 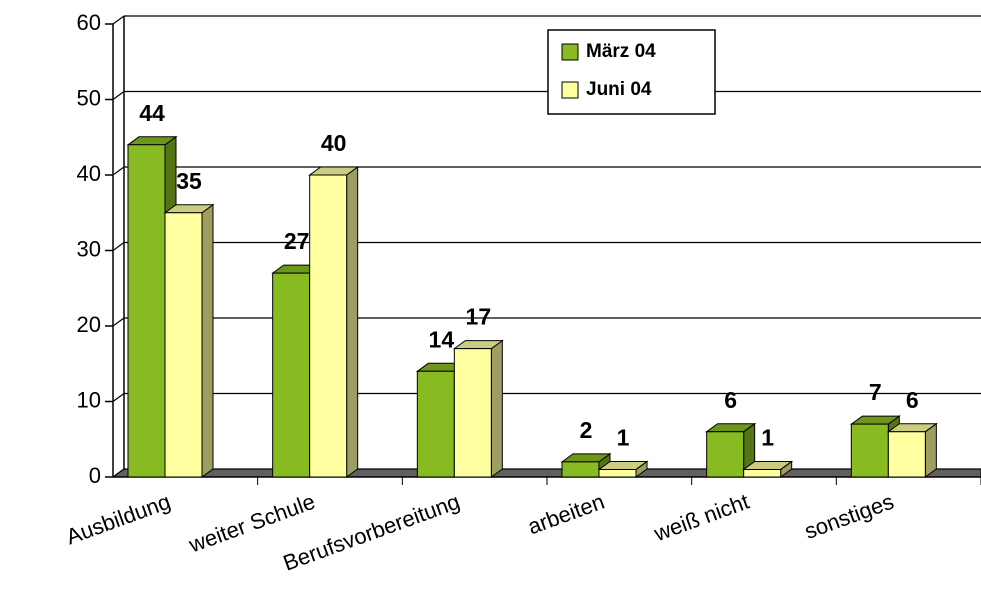 What do you see at coordinates (152, 113) in the screenshot?
I see `value-label: 44` at bounding box center [152, 113].